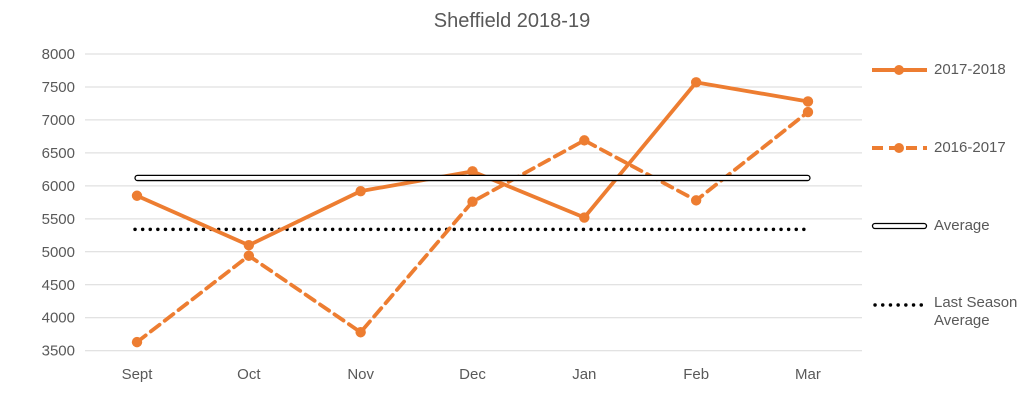  I want to click on legend-item-last-season-average: Last Season Average, so click(947, 312).